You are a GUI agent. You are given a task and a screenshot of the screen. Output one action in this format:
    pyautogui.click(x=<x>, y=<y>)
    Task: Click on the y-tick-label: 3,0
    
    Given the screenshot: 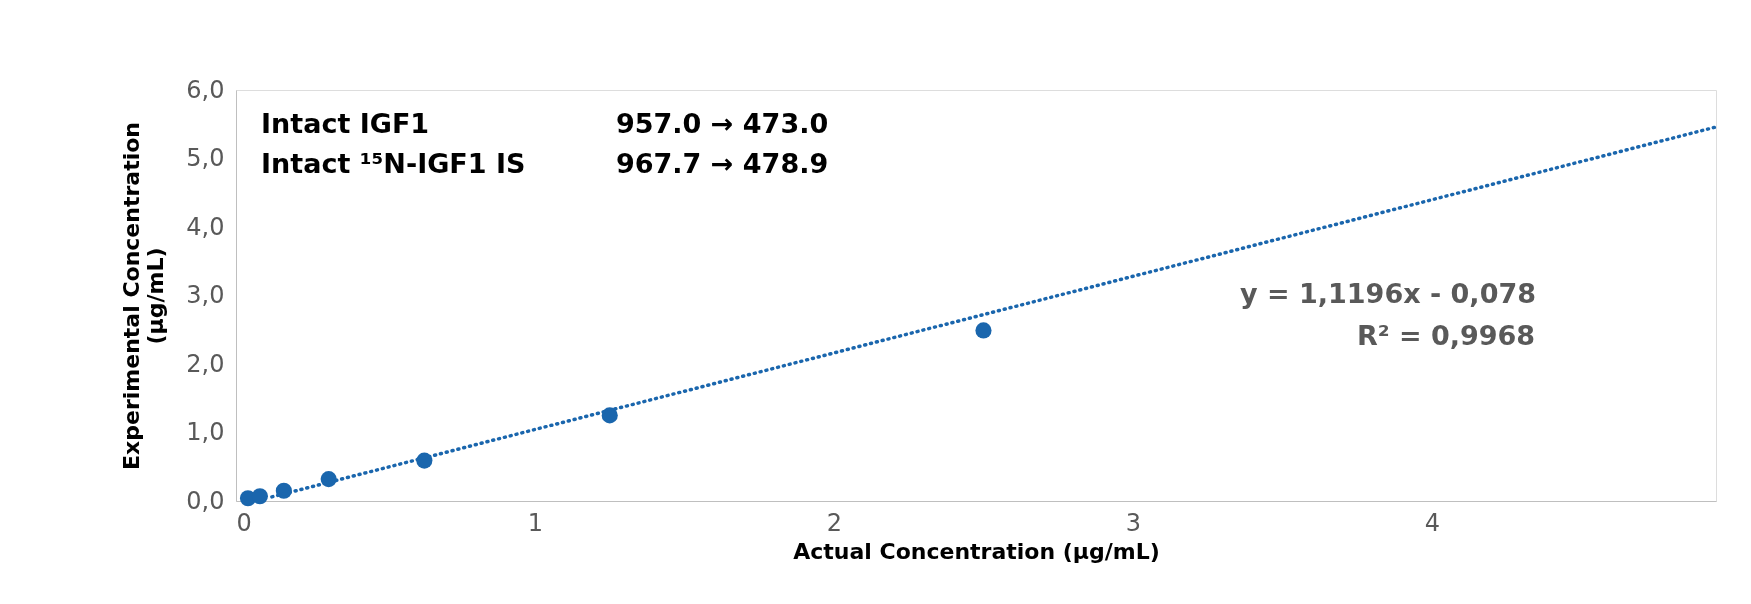 What is the action you would take?
    pyautogui.click(x=205, y=295)
    